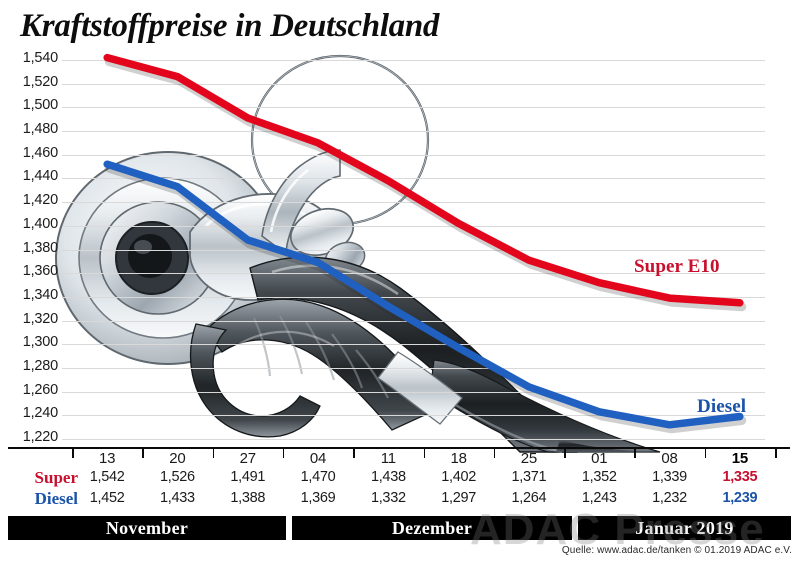  I want to click on x-axis-tick-label: 25, so click(529, 458).